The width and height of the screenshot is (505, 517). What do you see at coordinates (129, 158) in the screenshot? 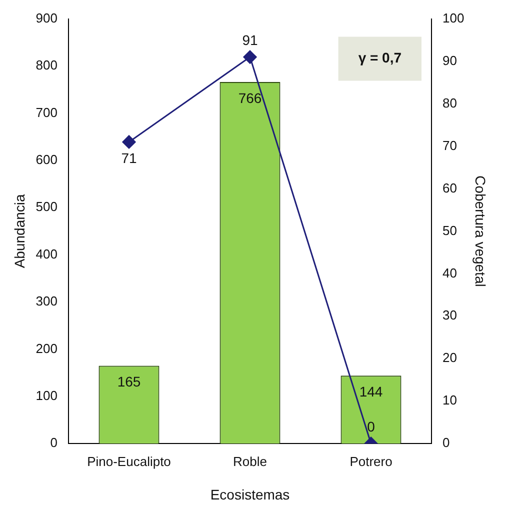
I see `data-label: 71` at bounding box center [129, 158].